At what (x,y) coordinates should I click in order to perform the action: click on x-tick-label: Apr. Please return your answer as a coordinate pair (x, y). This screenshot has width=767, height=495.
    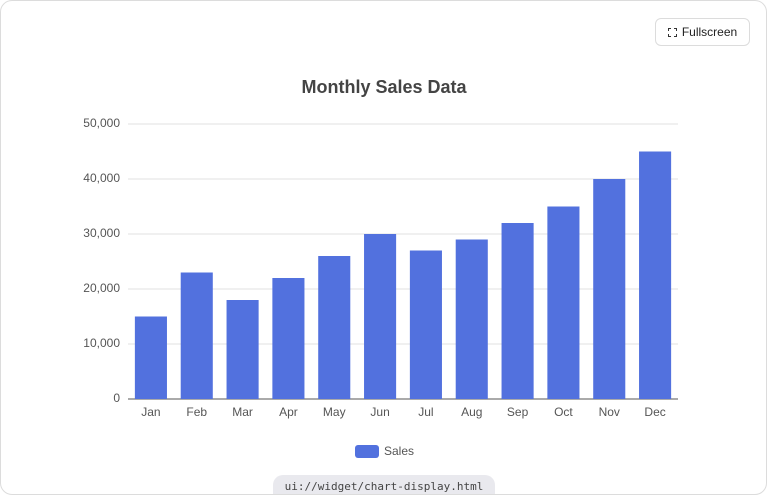
    Looking at the image, I should click on (288, 412).